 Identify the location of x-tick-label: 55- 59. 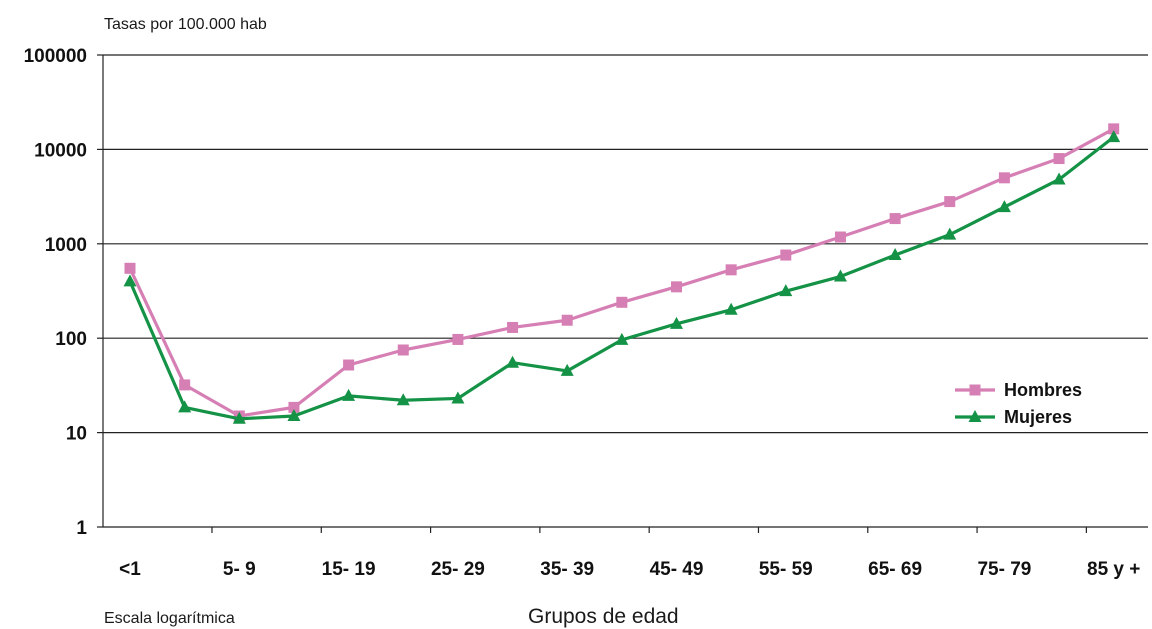
(786, 569).